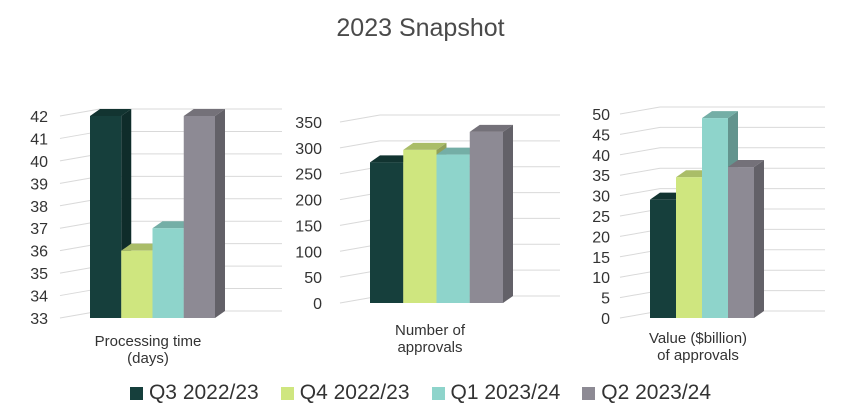  I want to click on panel-1-xlabel-line-1: Processing time, so click(148, 341).